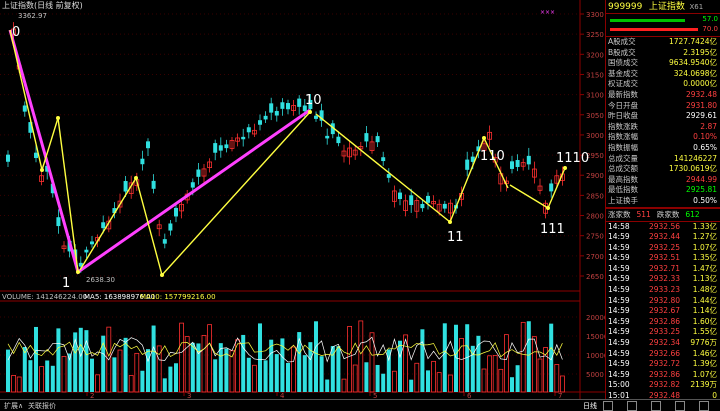 This screenshot has height=411, width=720. Describe the element at coordinates (701, 179) in the screenshot. I see `quote-value: 2944.99` at that location.